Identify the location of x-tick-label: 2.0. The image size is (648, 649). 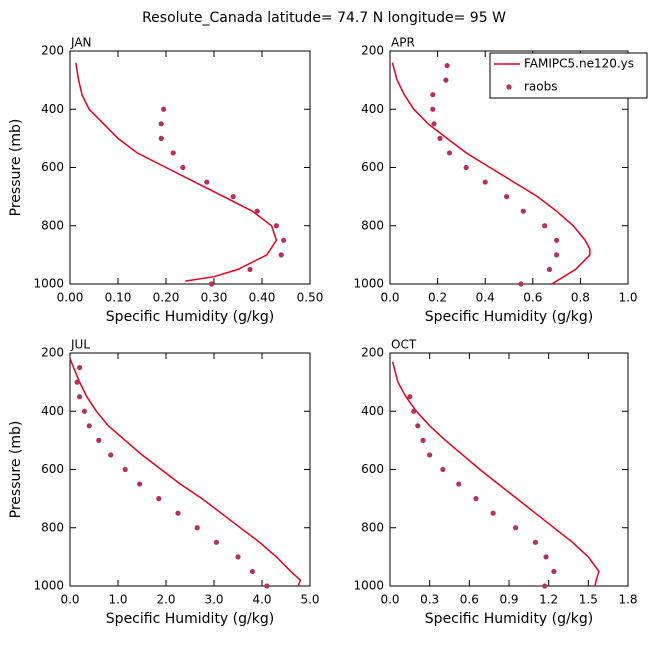
(165, 600).